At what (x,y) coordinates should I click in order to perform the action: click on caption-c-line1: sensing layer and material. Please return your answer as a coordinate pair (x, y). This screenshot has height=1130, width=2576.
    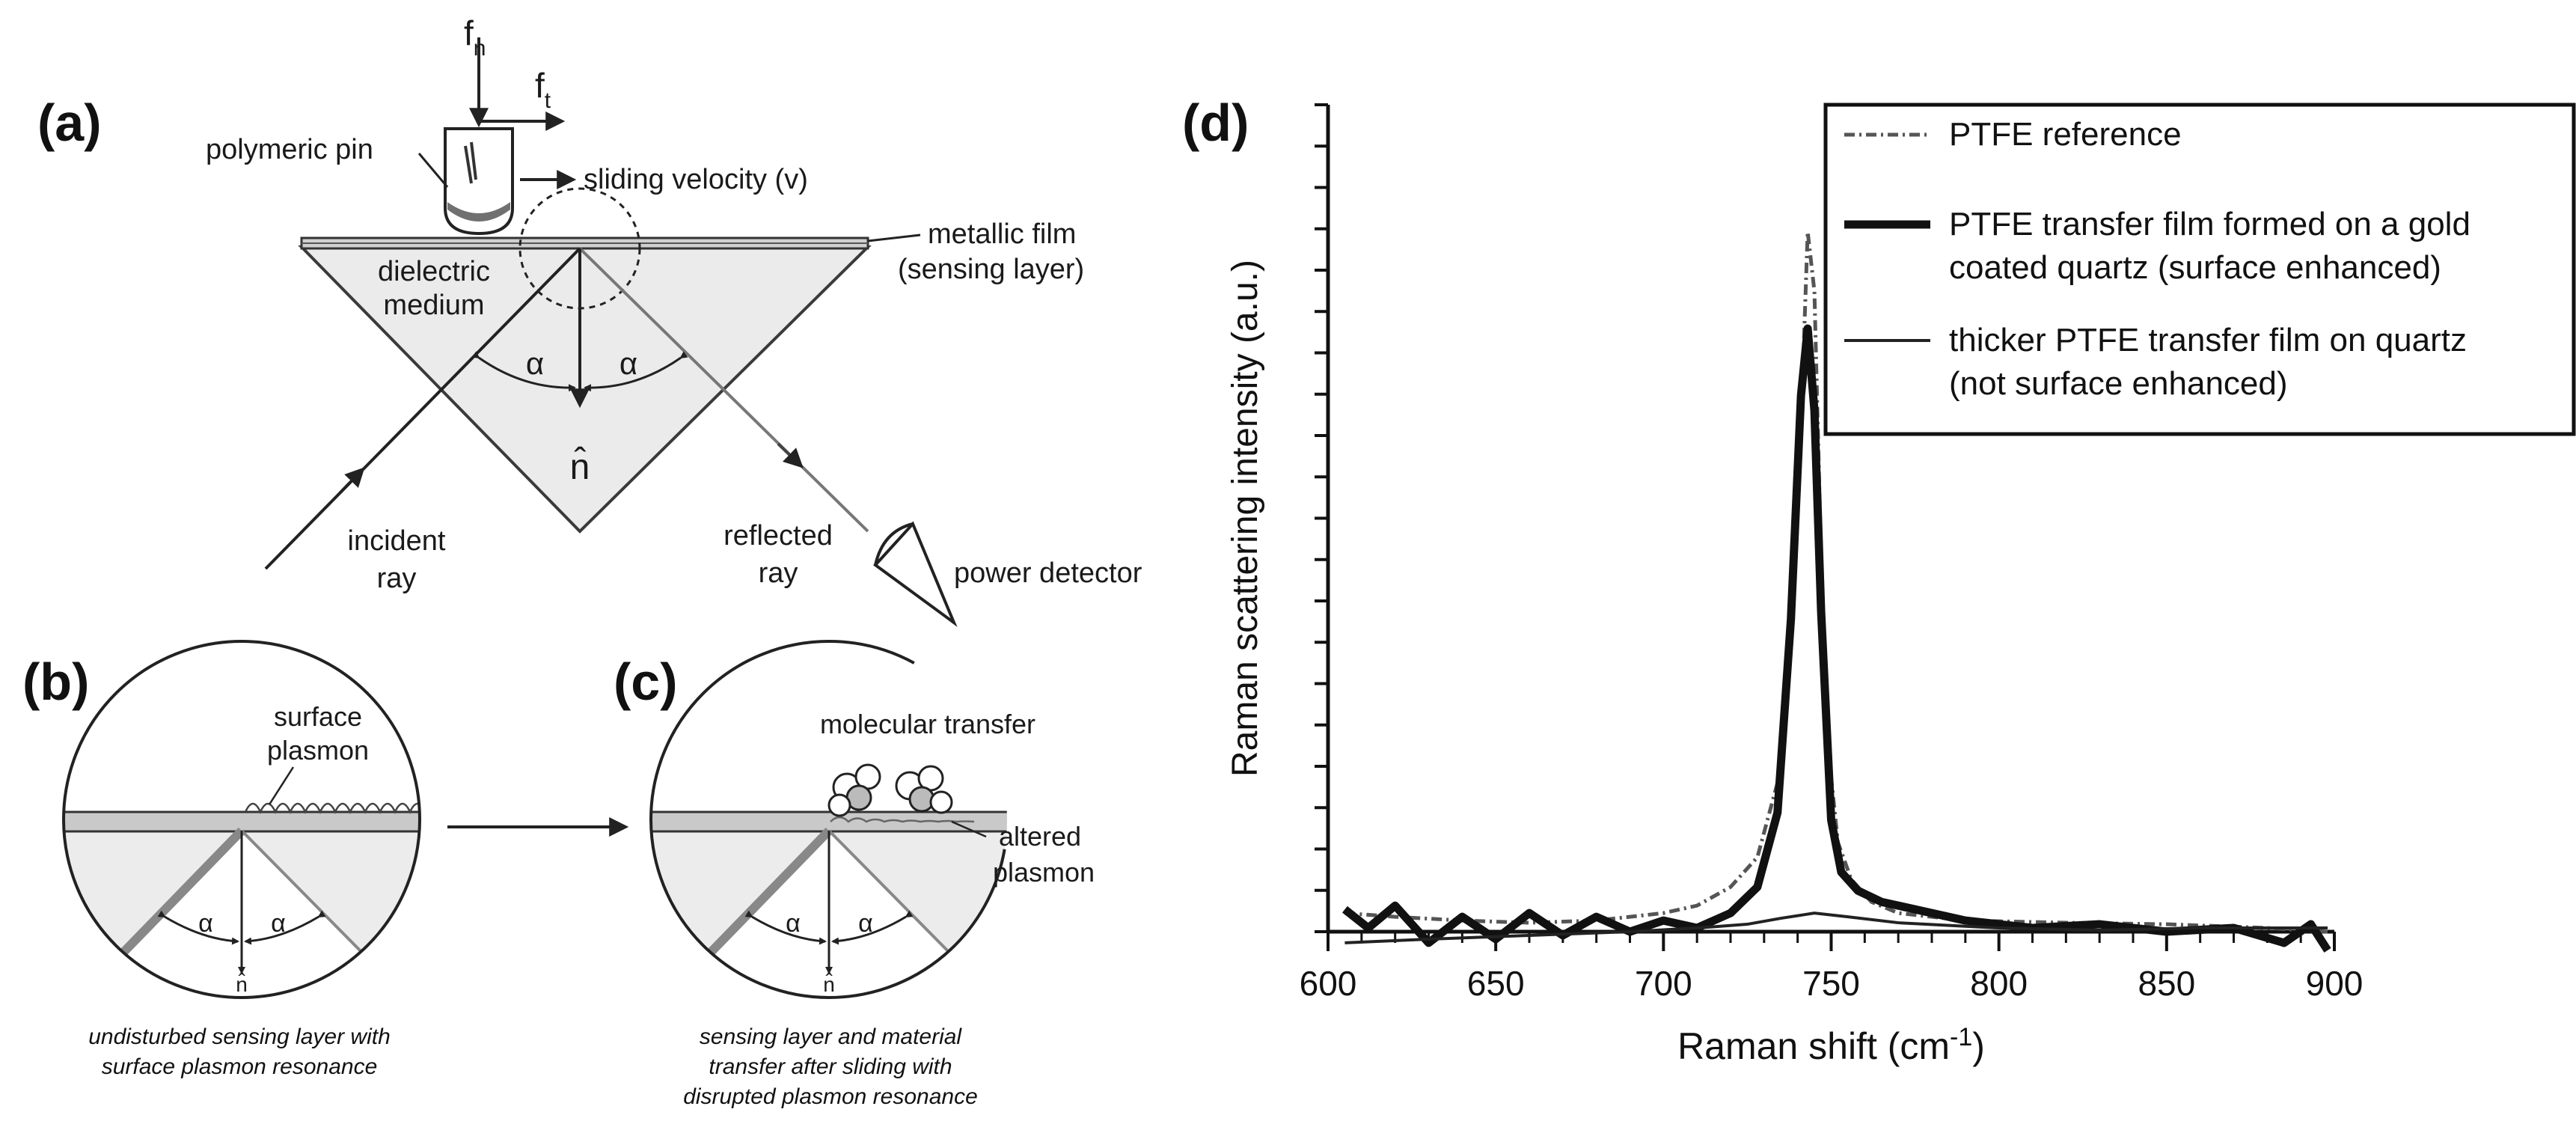
    Looking at the image, I should click on (832, 1037).